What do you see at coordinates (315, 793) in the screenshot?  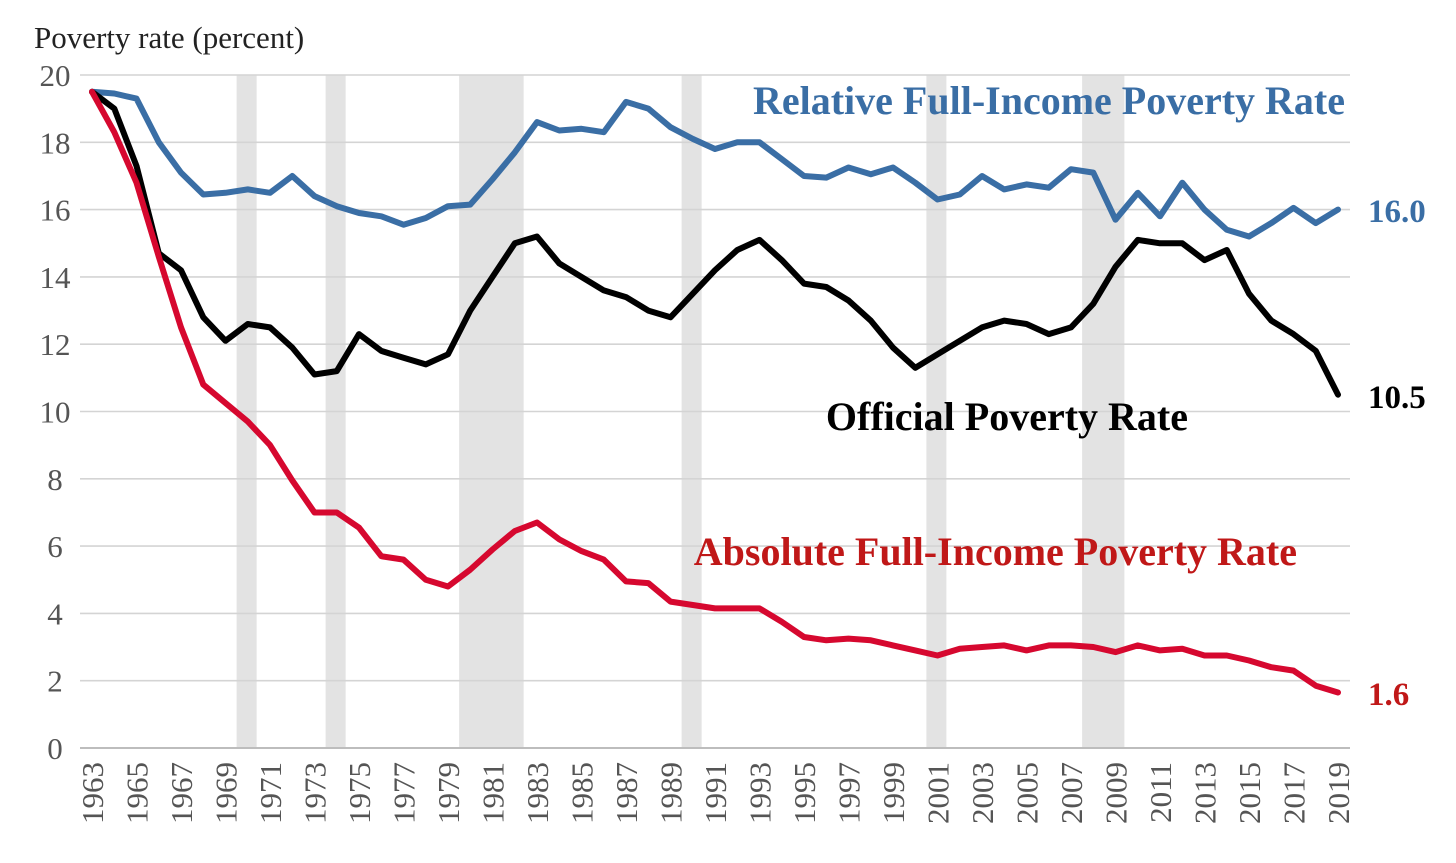 I see `x-tick-label: 1973` at bounding box center [315, 793].